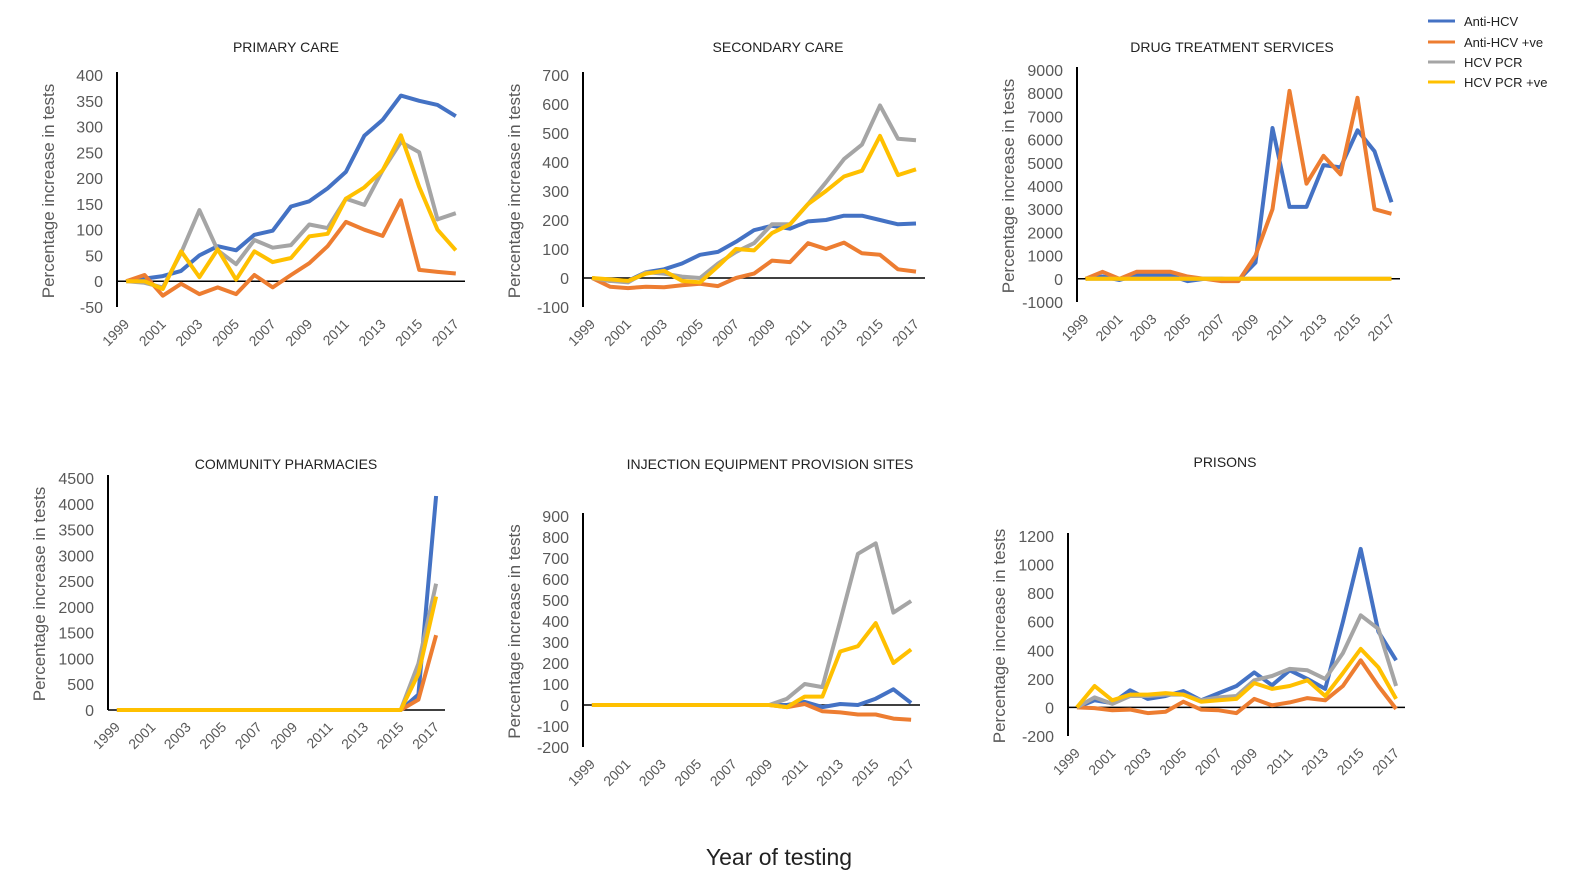  What do you see at coordinates (1503, 42) in the screenshot?
I see `legend-label: Anti-HCV +ve` at bounding box center [1503, 42].